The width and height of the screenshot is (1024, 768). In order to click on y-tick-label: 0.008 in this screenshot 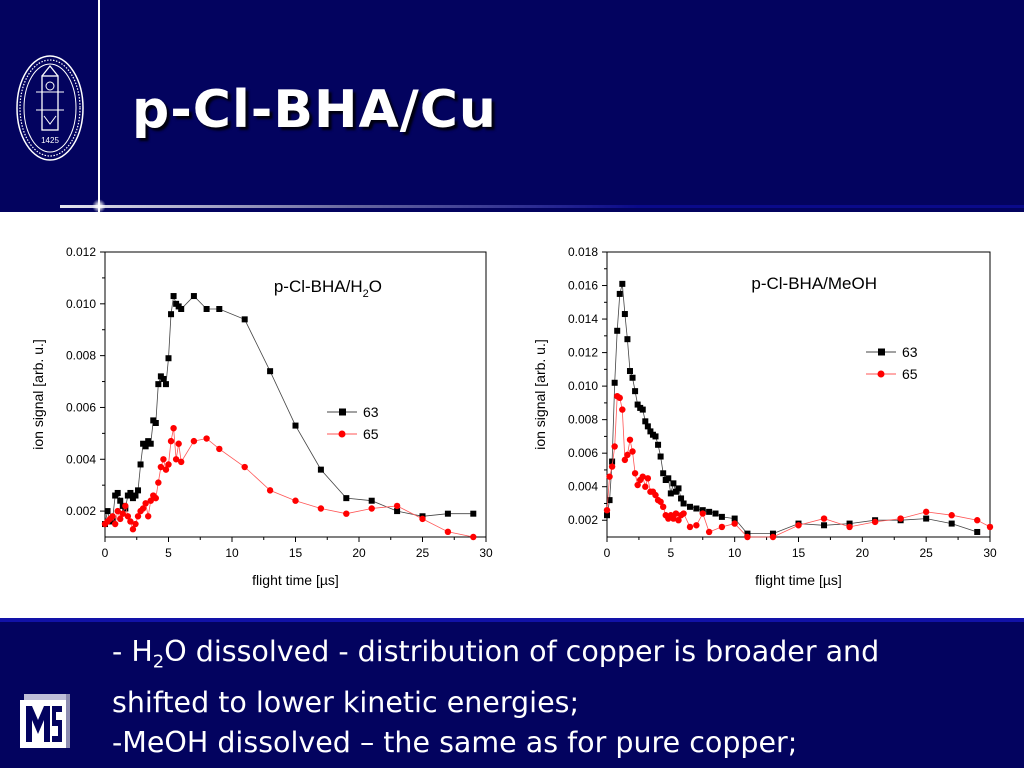, I will do `click(81, 356)`.